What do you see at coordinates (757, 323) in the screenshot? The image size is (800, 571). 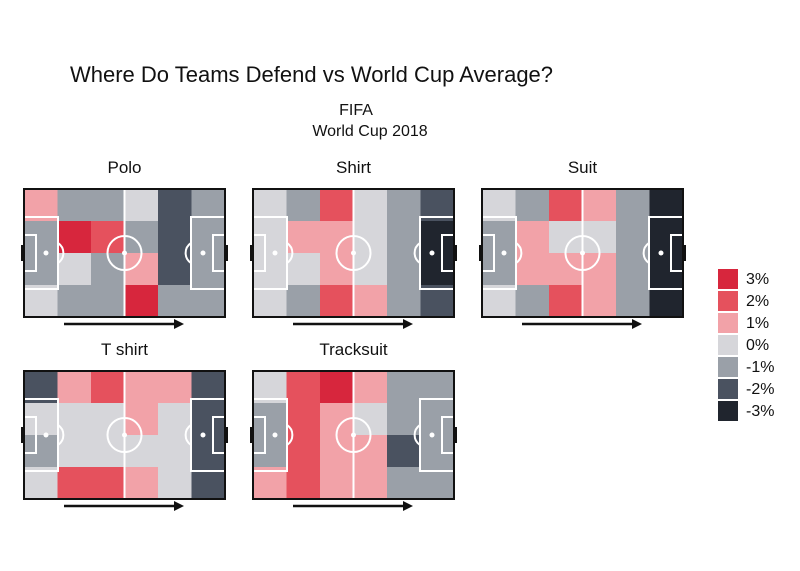 I see `legend-label: 1%` at bounding box center [757, 323].